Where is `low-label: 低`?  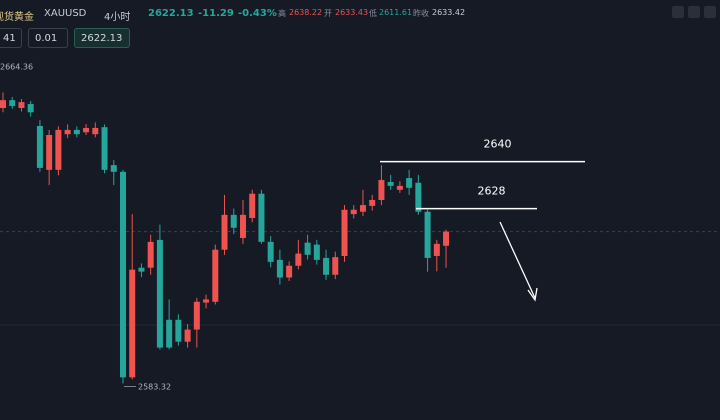
low-label: 低 is located at coordinates (373, 13).